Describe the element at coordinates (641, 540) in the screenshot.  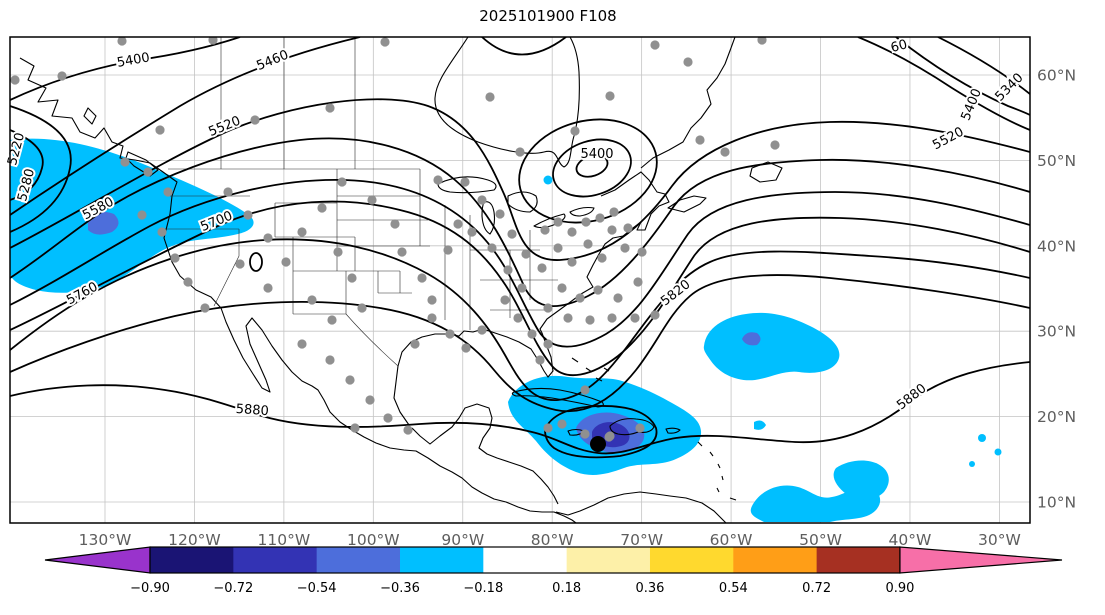
I see `x-tick-label: 70°W` at that location.